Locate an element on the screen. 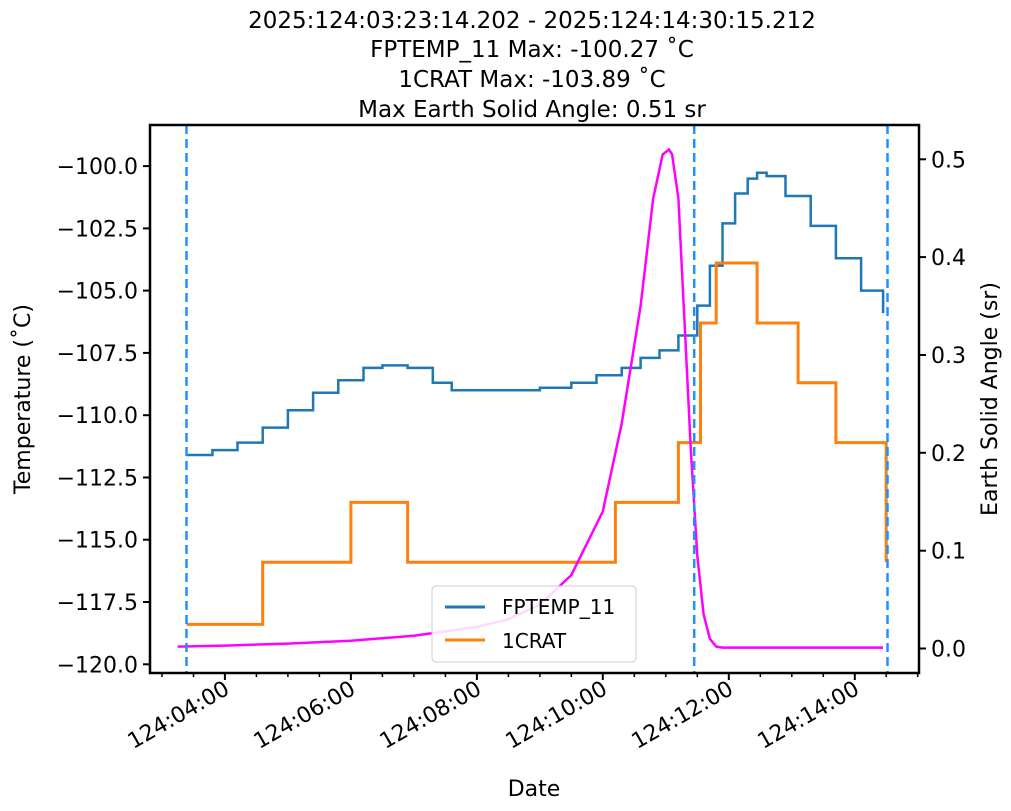 This screenshot has height=811, width=1011. legend: FPTEMP_11 1CRAT is located at coordinates (534, 624).